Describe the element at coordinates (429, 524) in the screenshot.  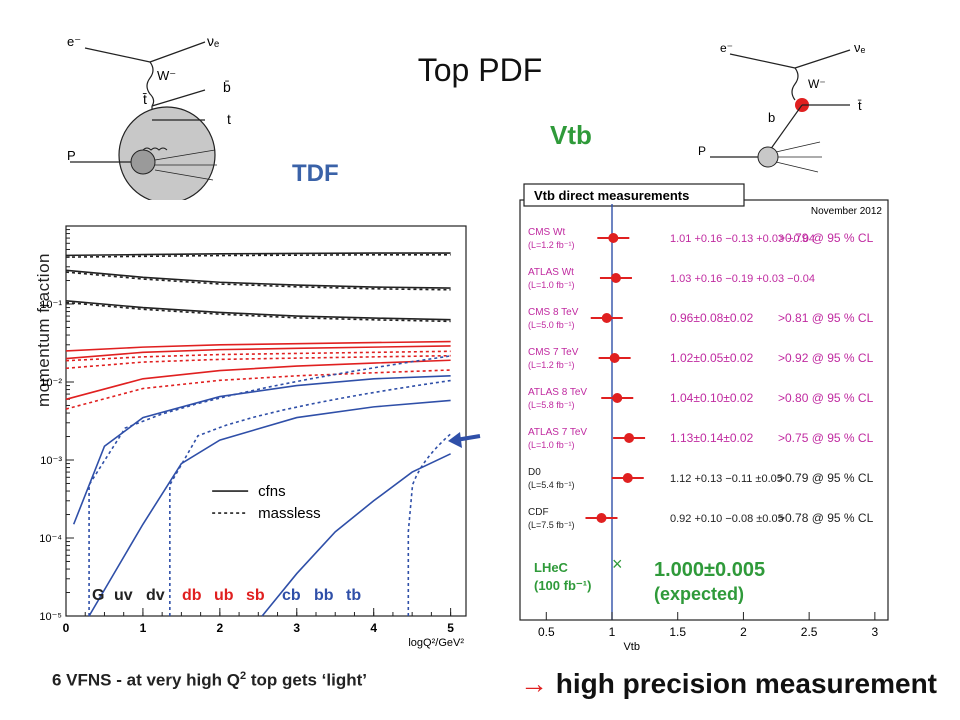
I see `curve-tb-massless` at that location.